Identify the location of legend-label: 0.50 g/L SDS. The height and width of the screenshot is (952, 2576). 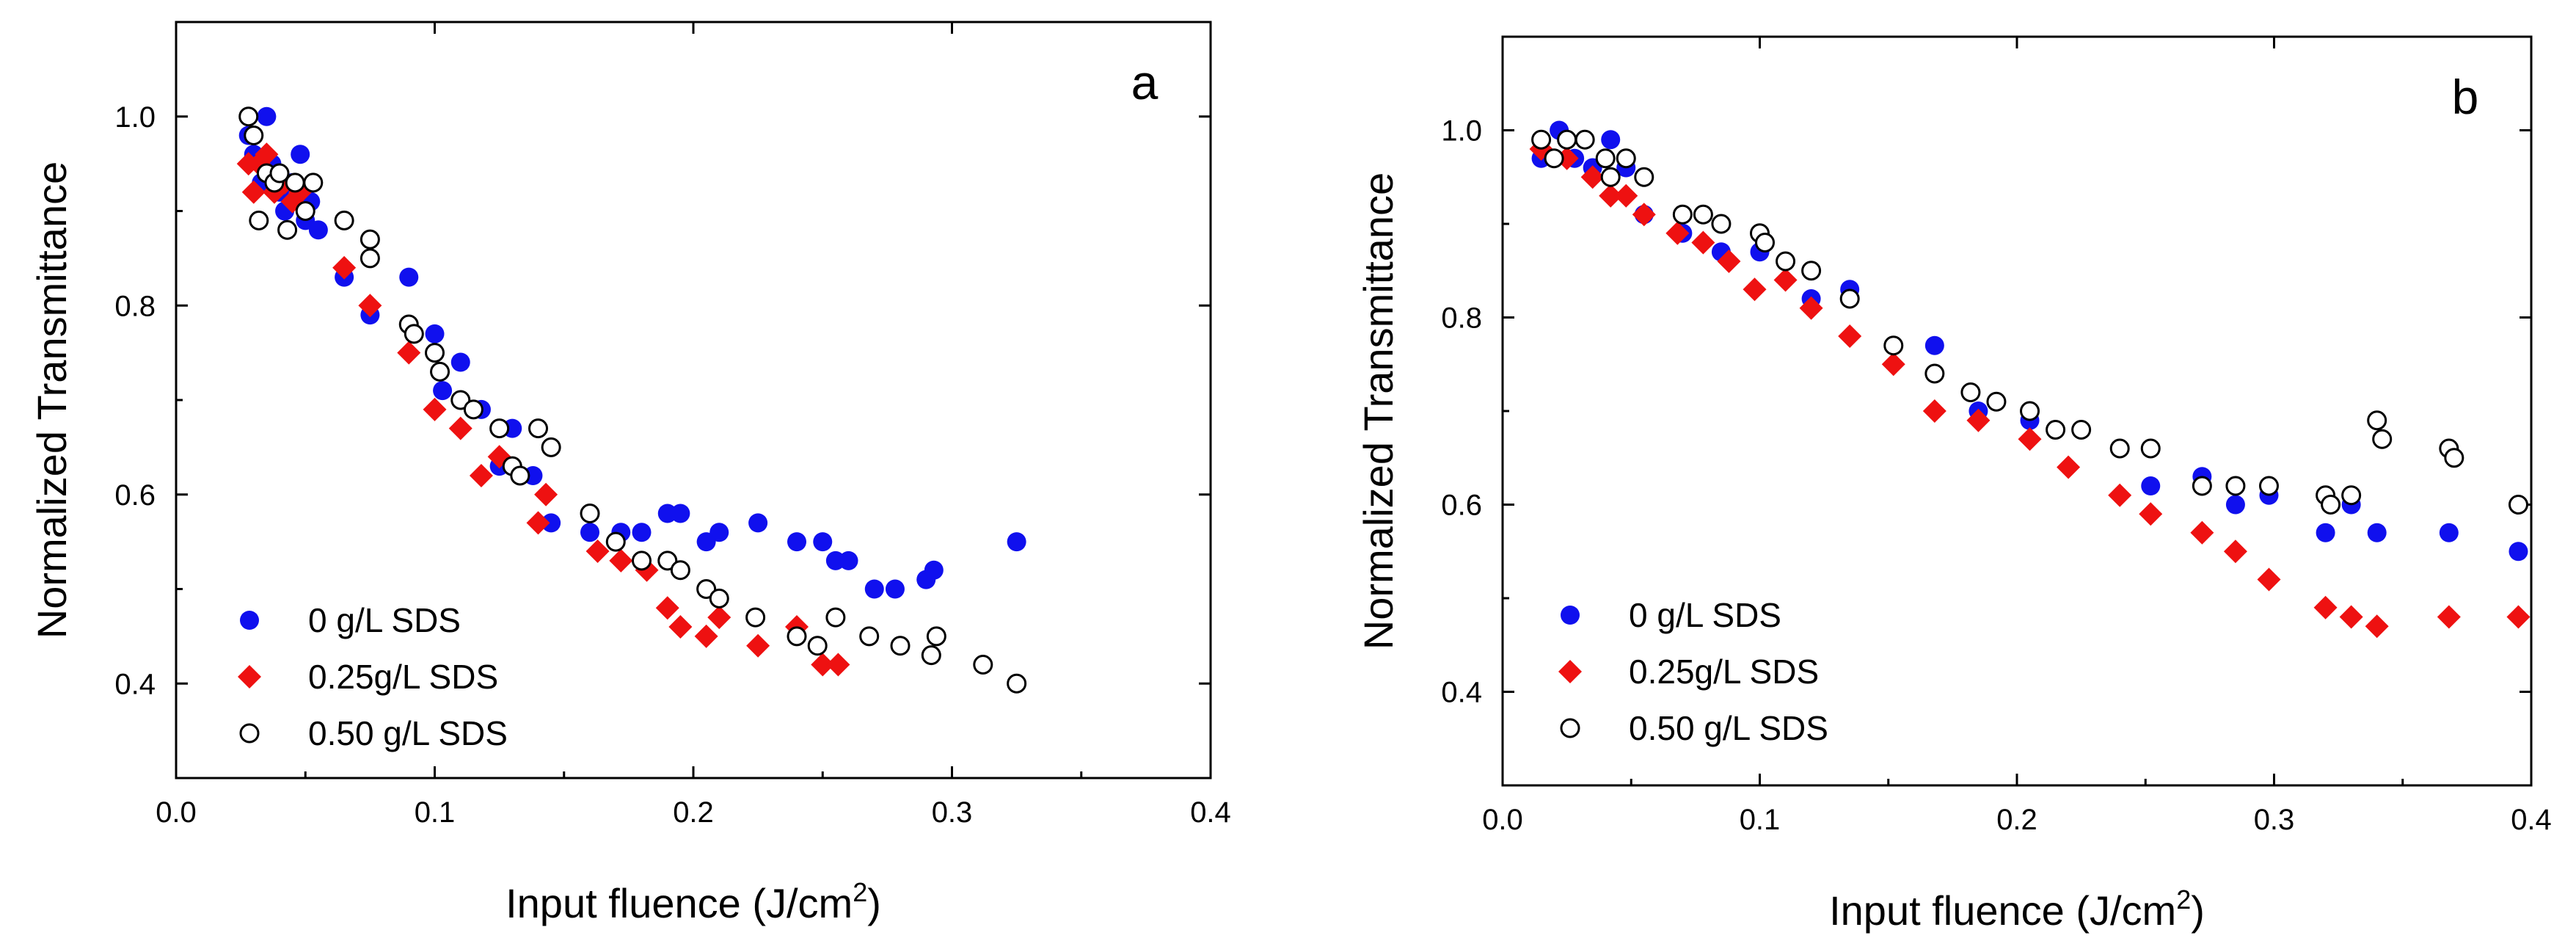
(1728, 728).